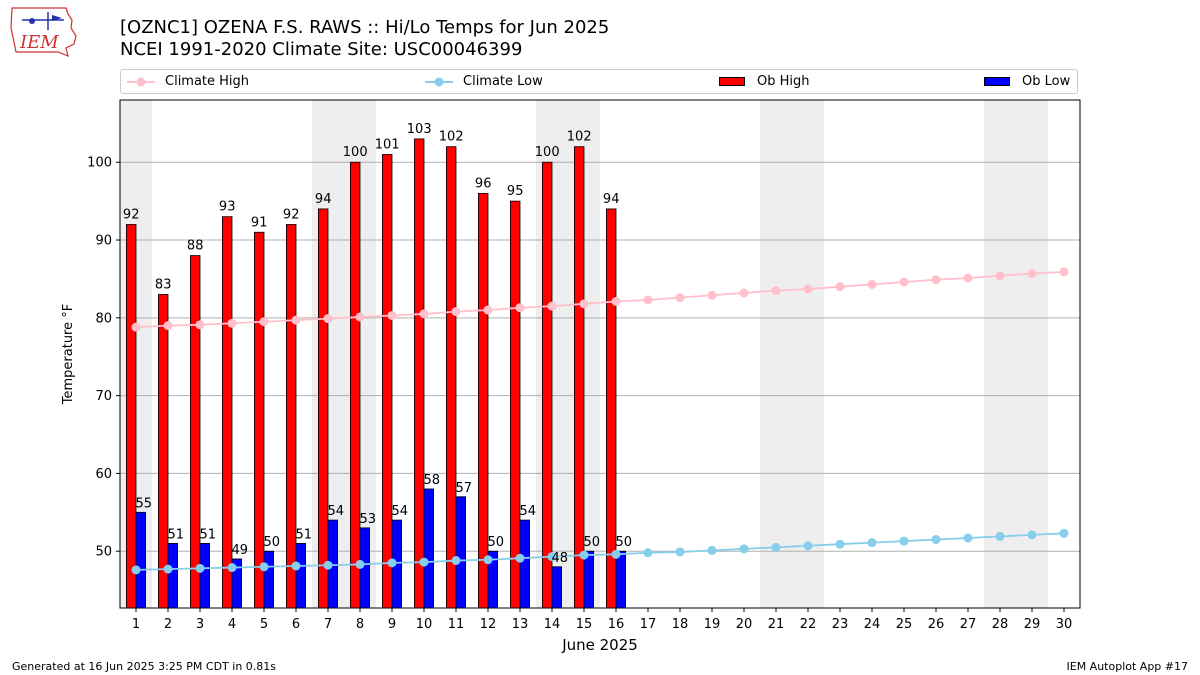  I want to click on legend-item-climate-high: Climate High, so click(188, 81).